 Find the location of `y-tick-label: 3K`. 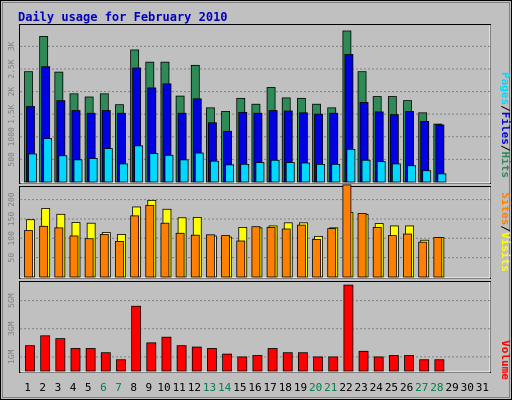

y-tick-label: 3K is located at coordinates (11, 46).